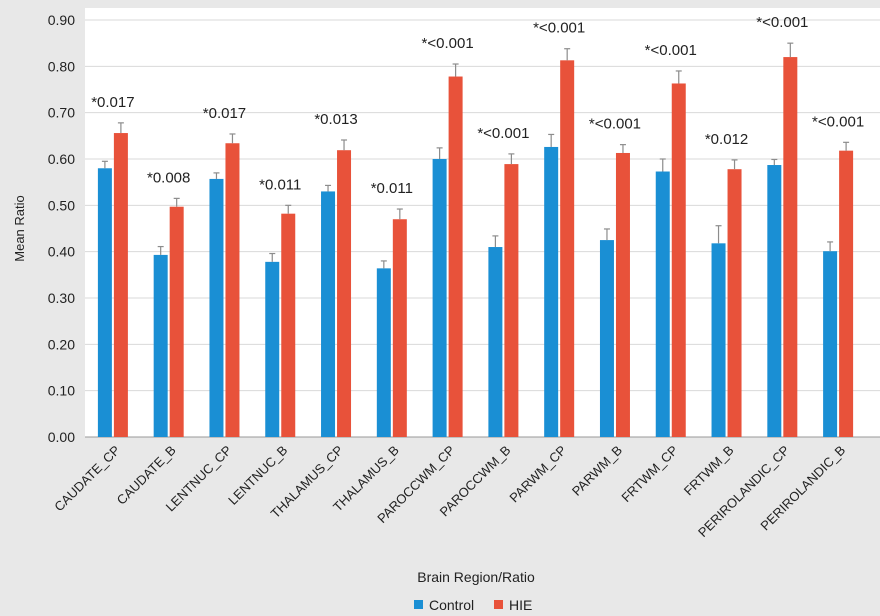 This screenshot has width=880, height=616. I want to click on x-tick-label: FRTWM_B, so click(709, 471).